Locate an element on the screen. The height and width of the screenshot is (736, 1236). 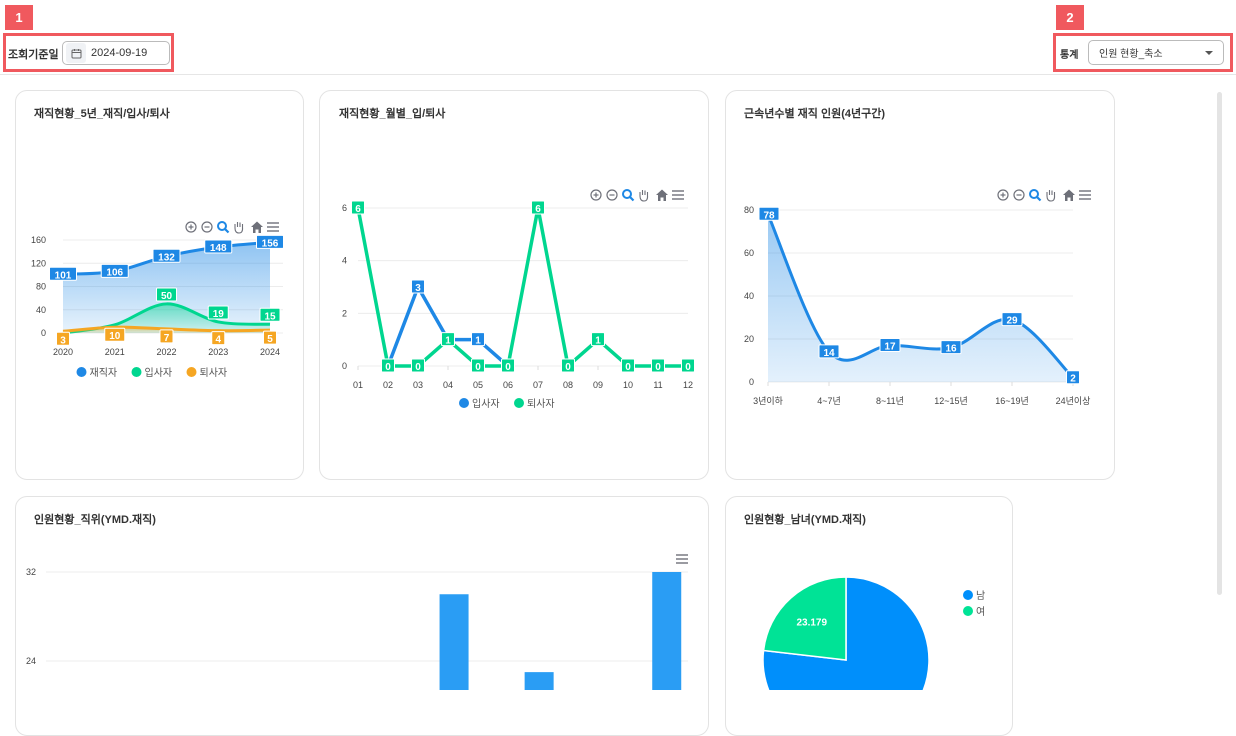
legend-label: 입사자 is located at coordinates (486, 403).